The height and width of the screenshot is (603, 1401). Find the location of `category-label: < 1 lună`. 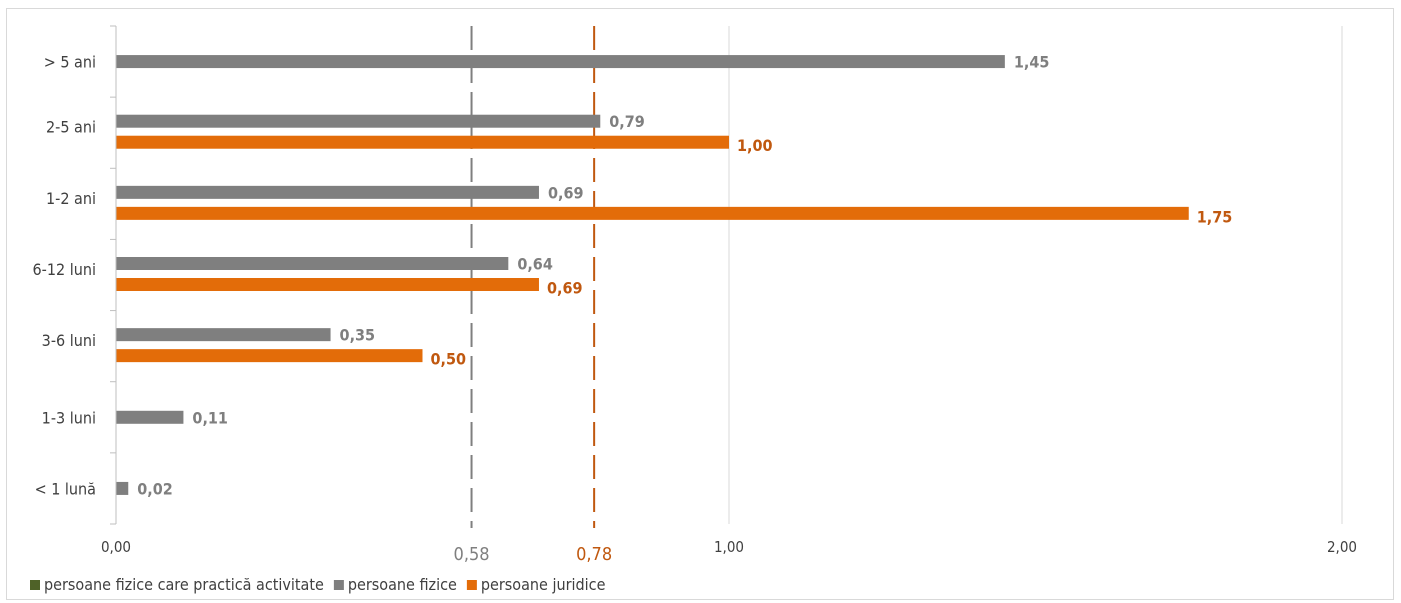

category-label: < 1 lună is located at coordinates (65, 488).